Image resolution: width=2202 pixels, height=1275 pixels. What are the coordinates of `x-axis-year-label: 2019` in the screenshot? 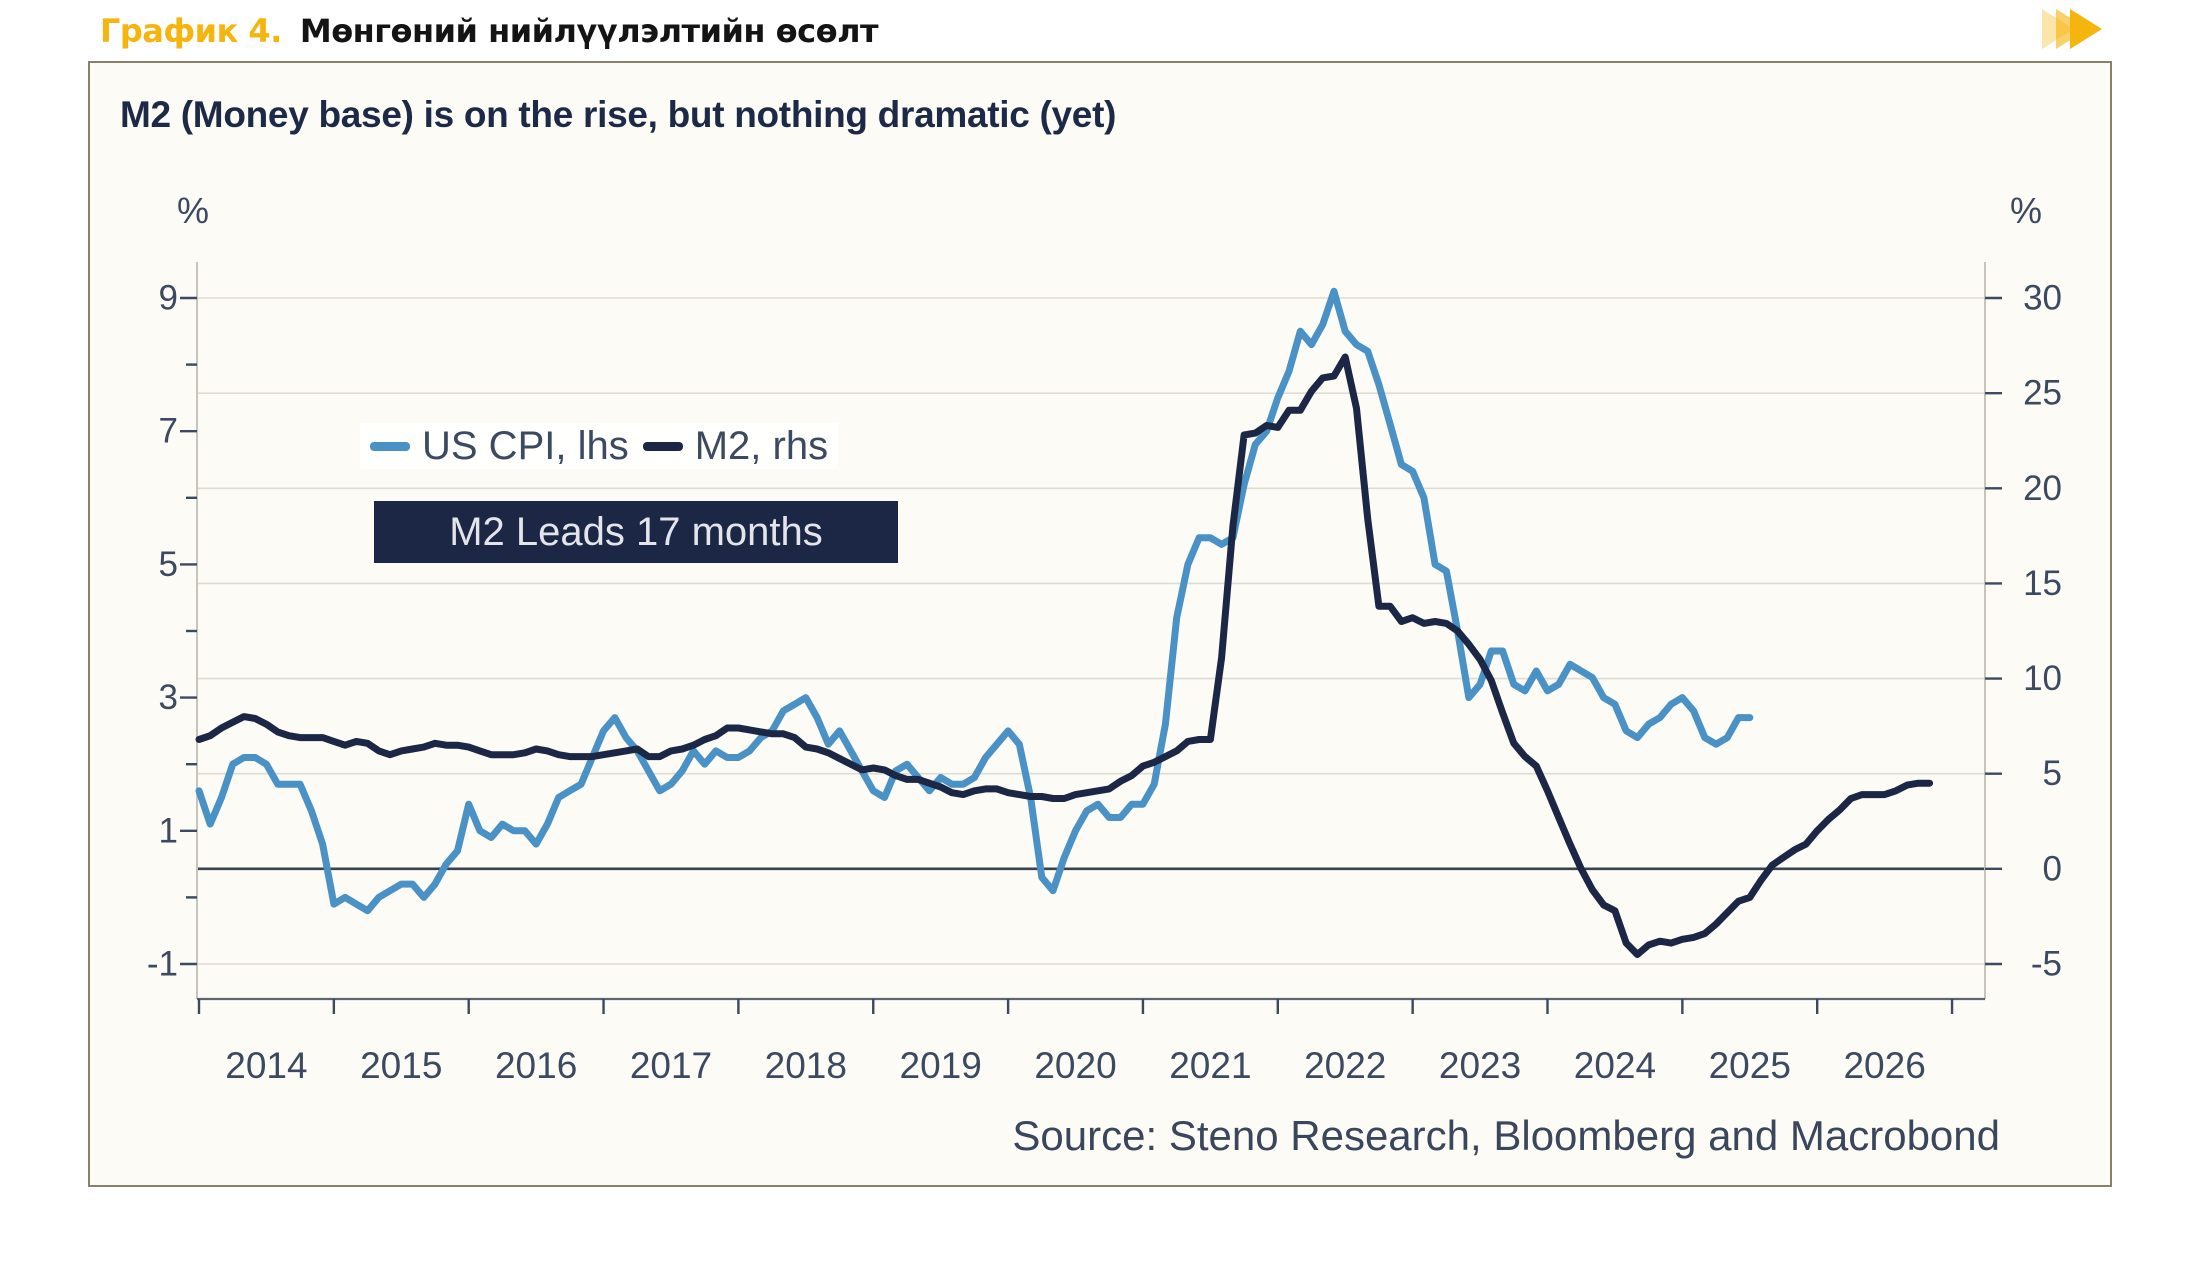 It's located at (941, 1065).